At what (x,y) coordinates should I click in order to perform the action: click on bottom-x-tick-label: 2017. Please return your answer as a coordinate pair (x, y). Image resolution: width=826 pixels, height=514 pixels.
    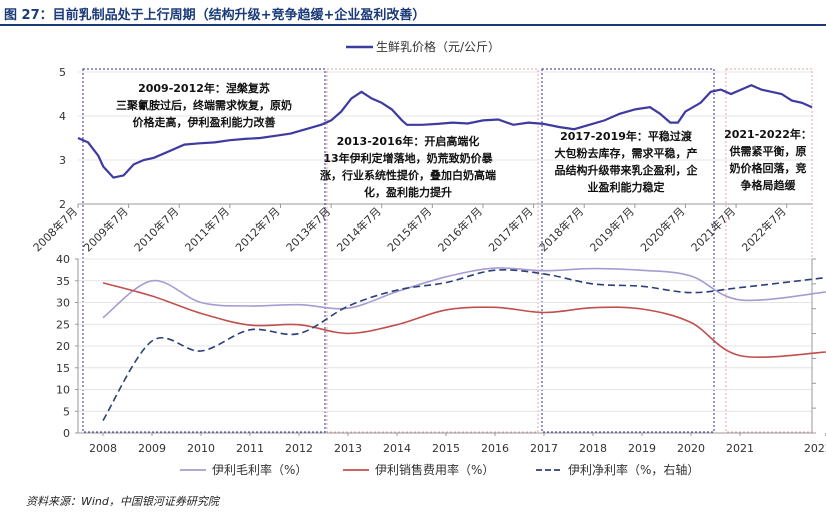
    Looking at the image, I should click on (544, 448).